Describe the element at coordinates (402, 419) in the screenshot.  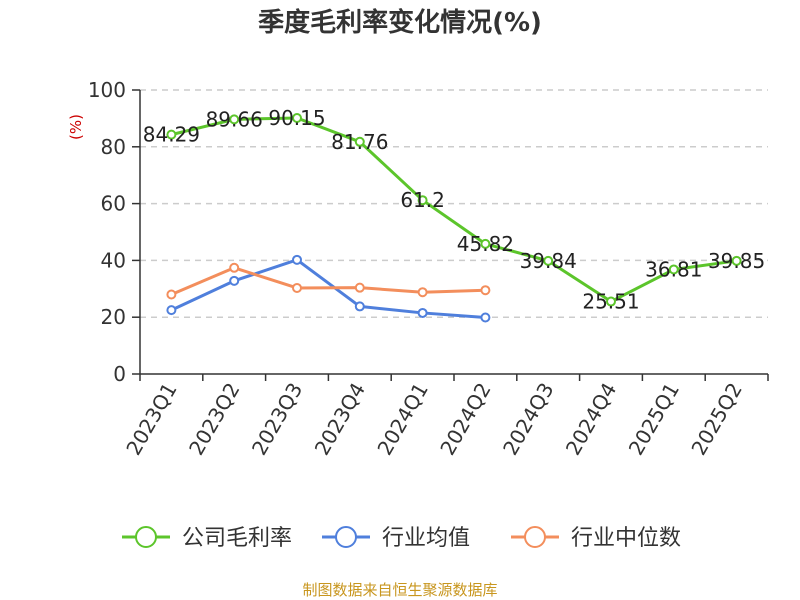
I see `x-tick-label-2024Q1: 2024Q1` at that location.